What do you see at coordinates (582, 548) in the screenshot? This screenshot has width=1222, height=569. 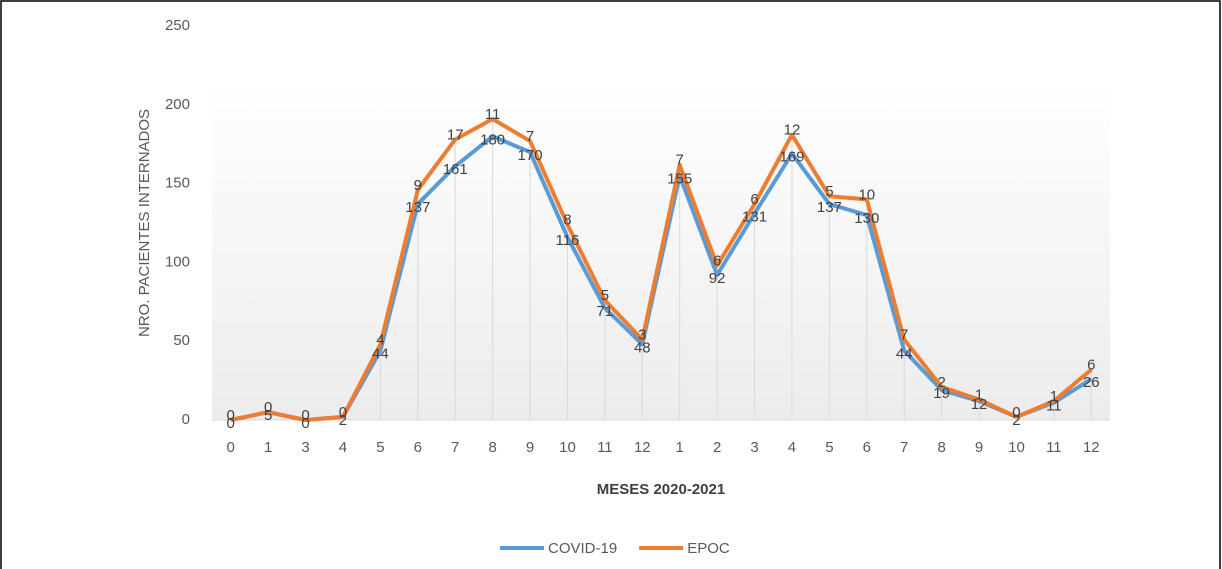 I see `legend-label: COVID-19` at bounding box center [582, 548].